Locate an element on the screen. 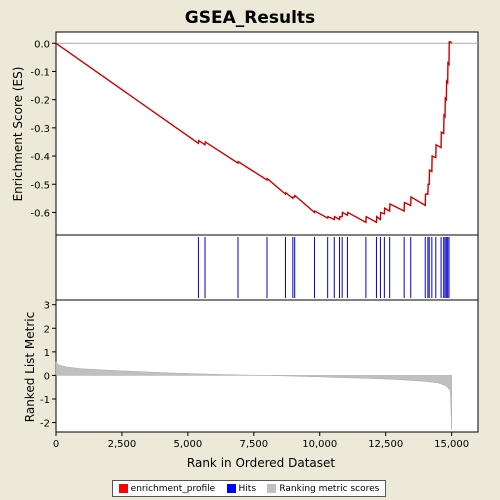 This screenshot has width=500, height=500. legend-item-ranking-metric-scores: Ranking metric scores is located at coordinates (323, 489).